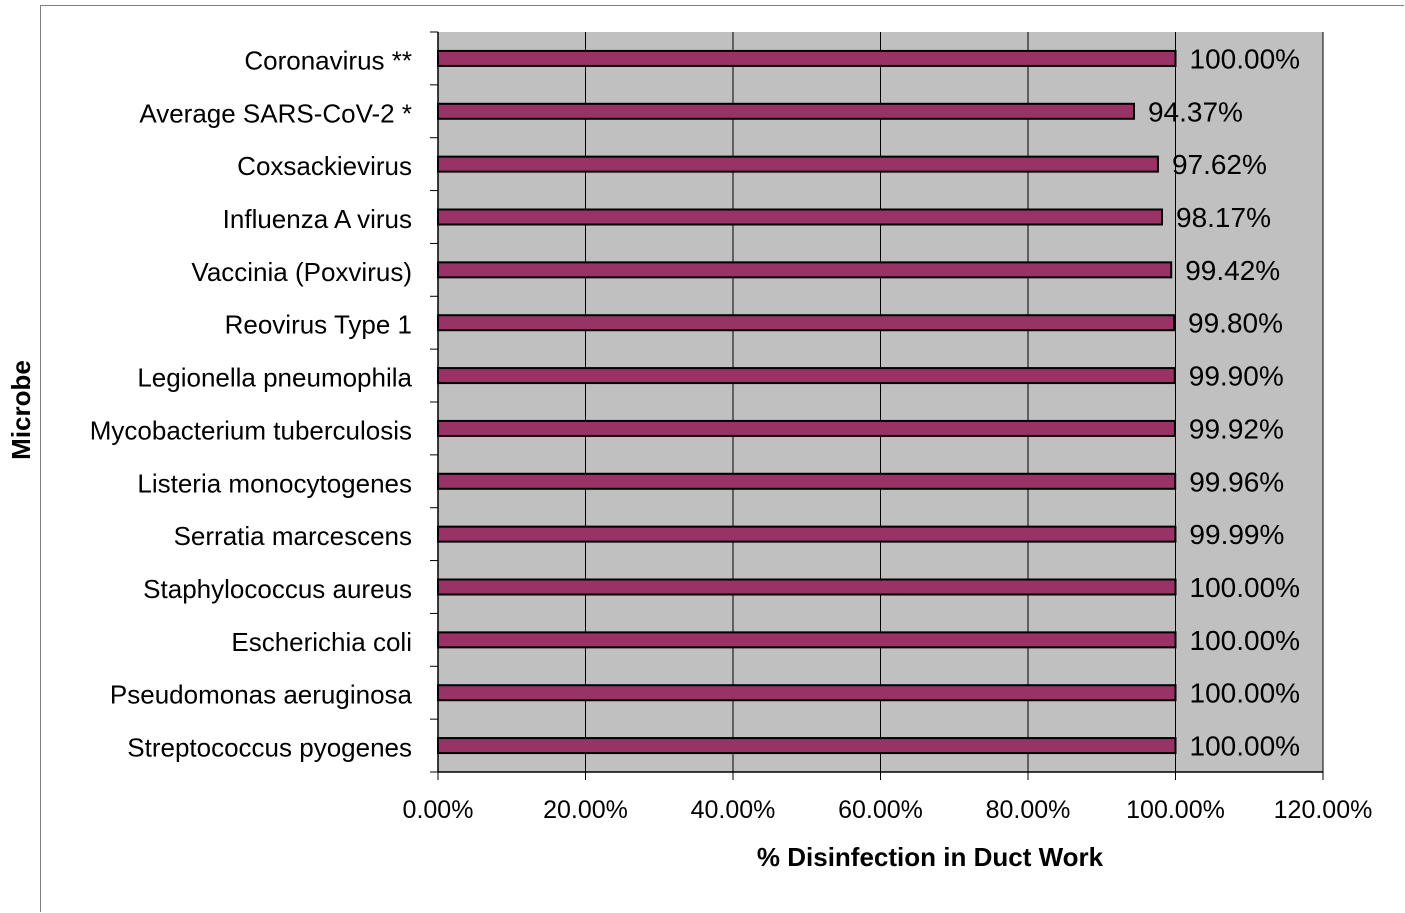 This screenshot has height=913, width=1405. What do you see at coordinates (293, 536) in the screenshot?
I see `category-label: Serratia marcescens` at bounding box center [293, 536].